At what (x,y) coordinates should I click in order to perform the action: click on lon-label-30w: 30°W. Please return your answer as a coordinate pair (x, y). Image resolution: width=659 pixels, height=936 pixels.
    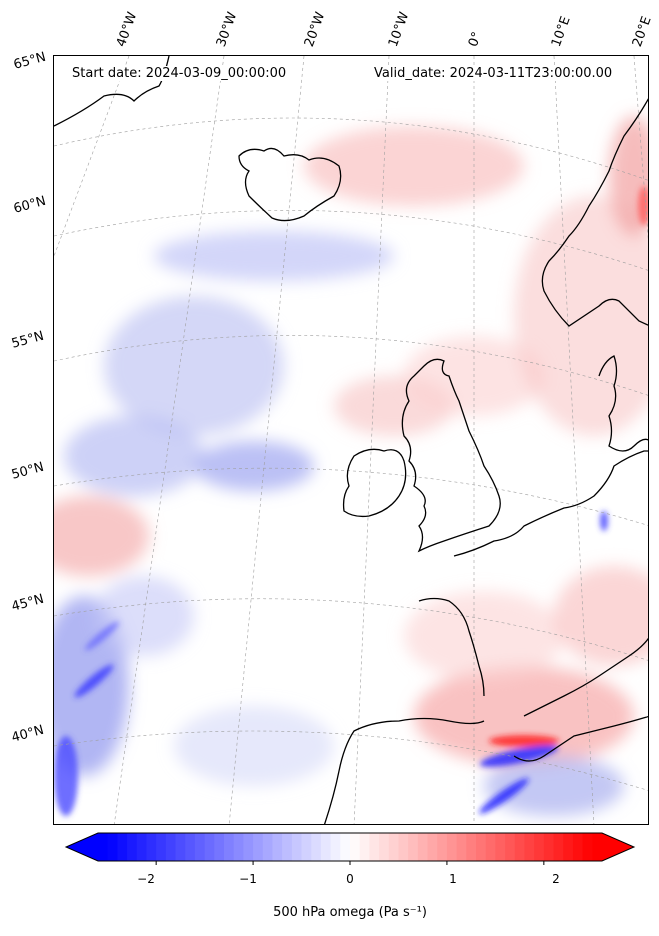
    Looking at the image, I should click on (227, 29).